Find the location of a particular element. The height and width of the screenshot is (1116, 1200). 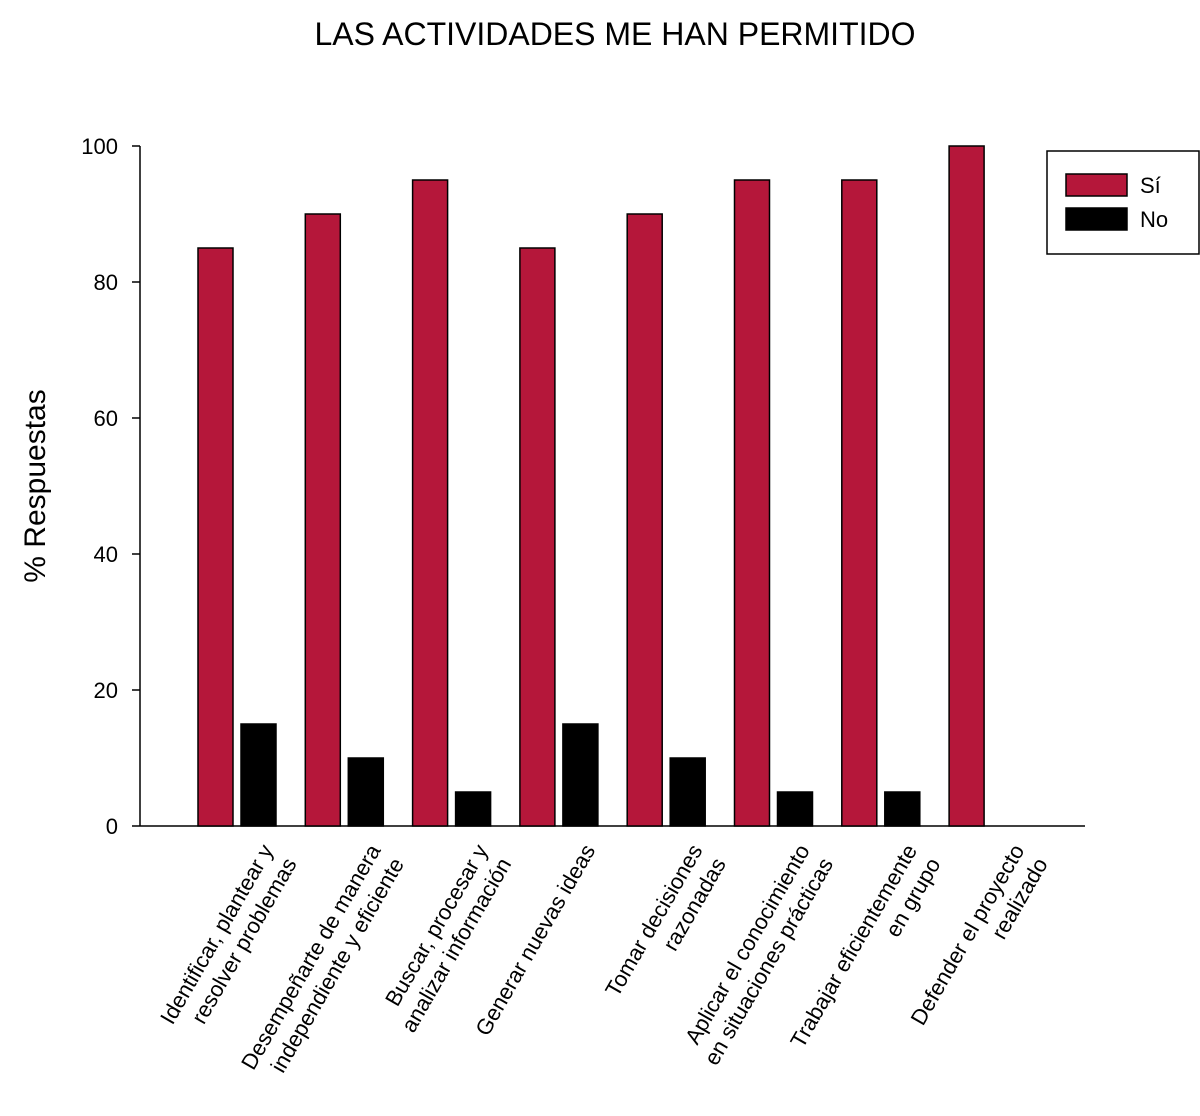

y-tick-label: 0 is located at coordinates (112, 826).